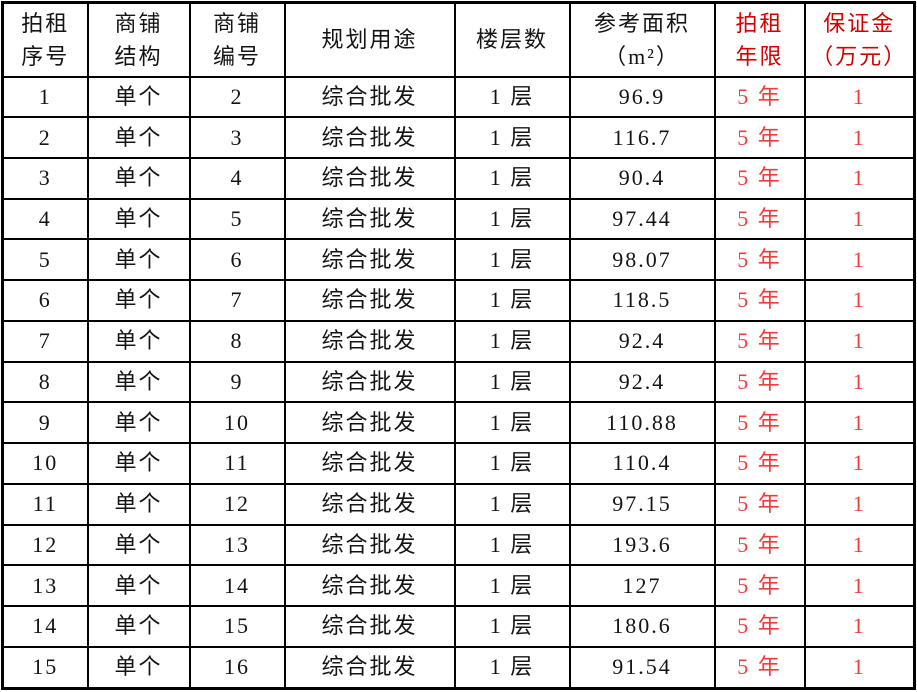 The image size is (917, 692). I want to click on header-cell-term: 拍租 年限, so click(759, 39).